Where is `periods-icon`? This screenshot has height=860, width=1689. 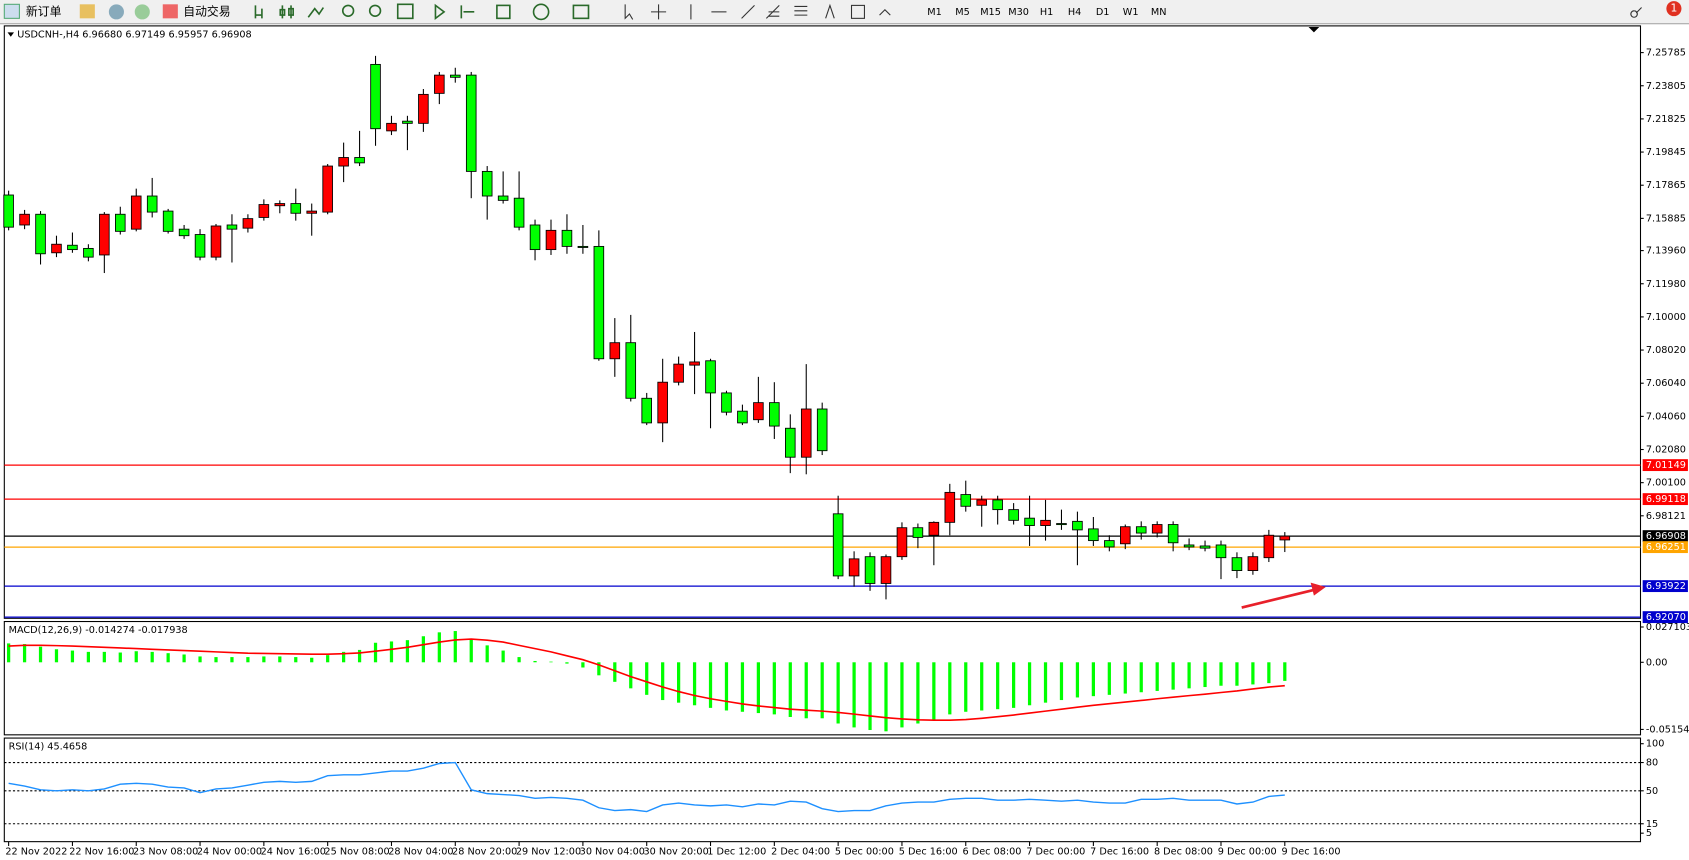
periods-icon is located at coordinates (541, 12).